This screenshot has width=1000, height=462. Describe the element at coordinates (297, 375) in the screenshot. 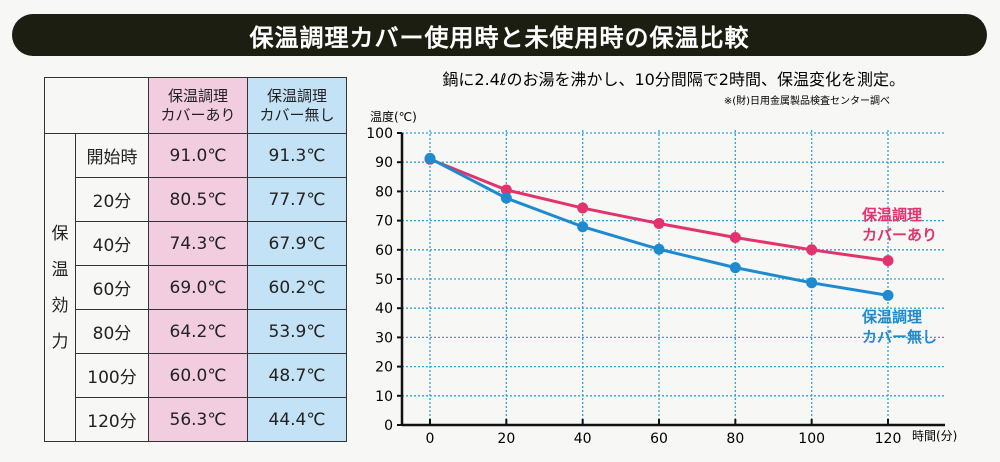

I see `value-without-cover: 48.7℃` at that location.